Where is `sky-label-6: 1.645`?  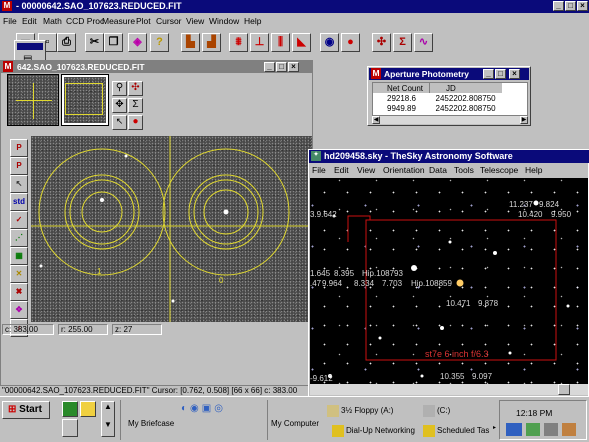 sky-label-6: 1.645 is located at coordinates (320, 273).